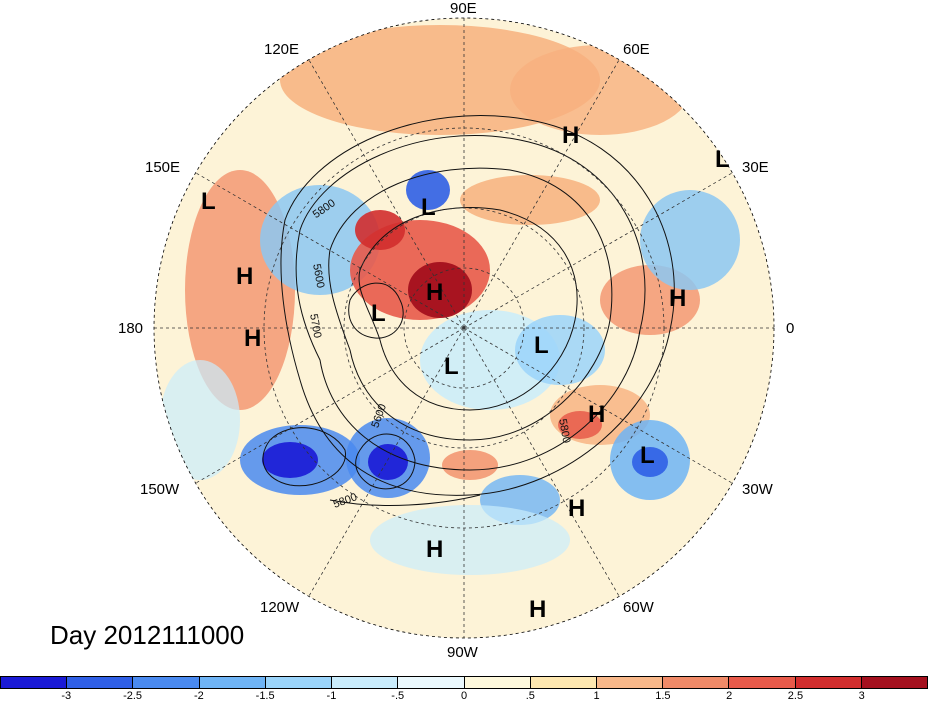 Image resolution: width=928 pixels, height=702 pixels. What do you see at coordinates (280, 607) in the screenshot?
I see `lon-label-120w: 120W` at bounding box center [280, 607].